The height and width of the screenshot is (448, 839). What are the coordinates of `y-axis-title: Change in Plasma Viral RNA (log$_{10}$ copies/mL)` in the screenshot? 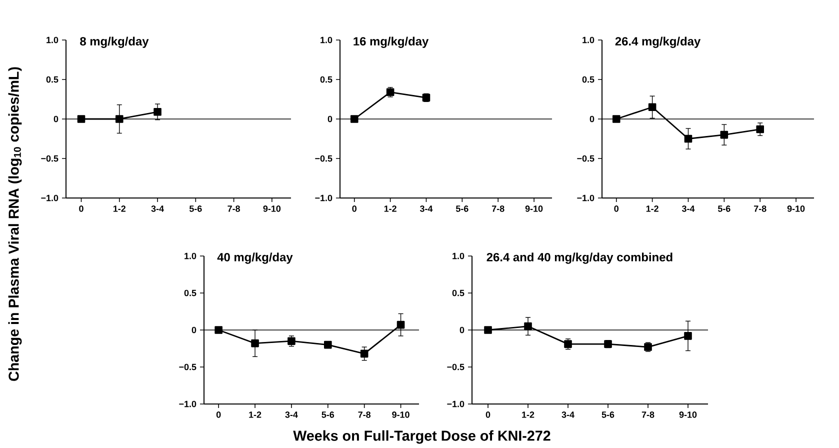 It's located at (15, 224).